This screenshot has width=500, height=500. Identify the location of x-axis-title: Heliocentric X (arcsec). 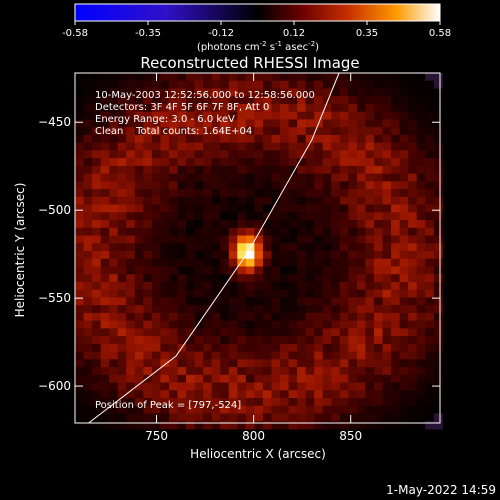
(258, 454).